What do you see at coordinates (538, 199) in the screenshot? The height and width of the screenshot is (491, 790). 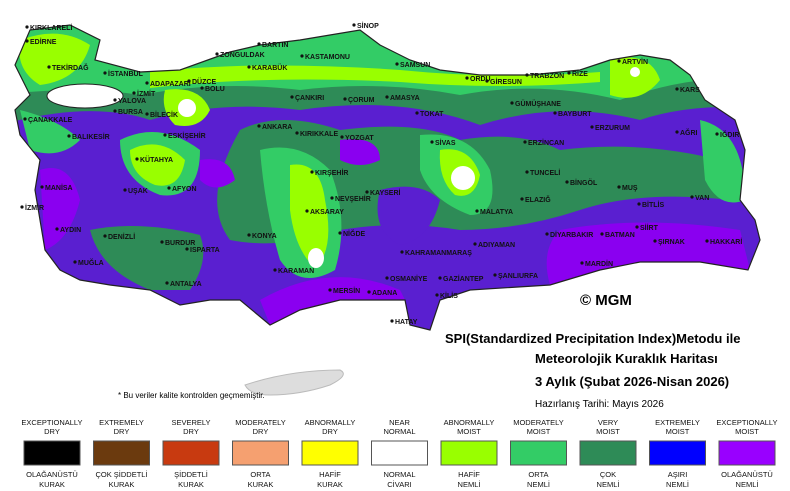 I see `city-label: ELAZIĞ` at bounding box center [538, 199].